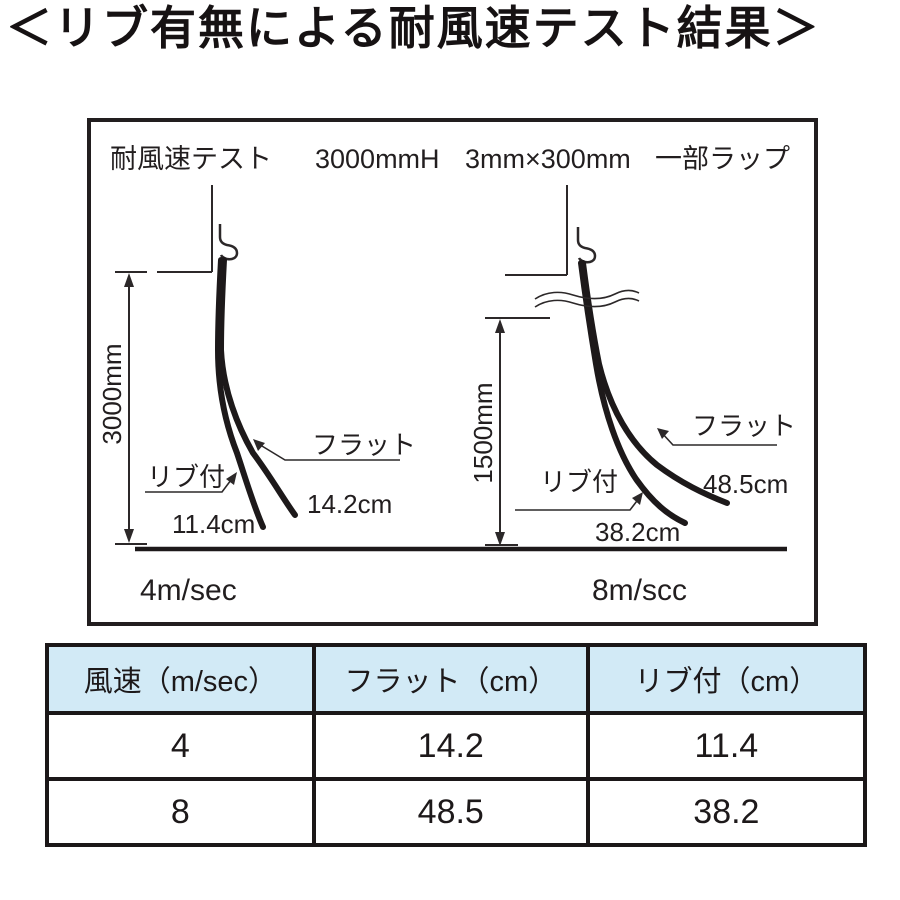 The height and width of the screenshot is (900, 900). Describe the element at coordinates (548, 159) in the screenshot. I see `diagram-header-strip-spec: 3mm×300mm` at that location.